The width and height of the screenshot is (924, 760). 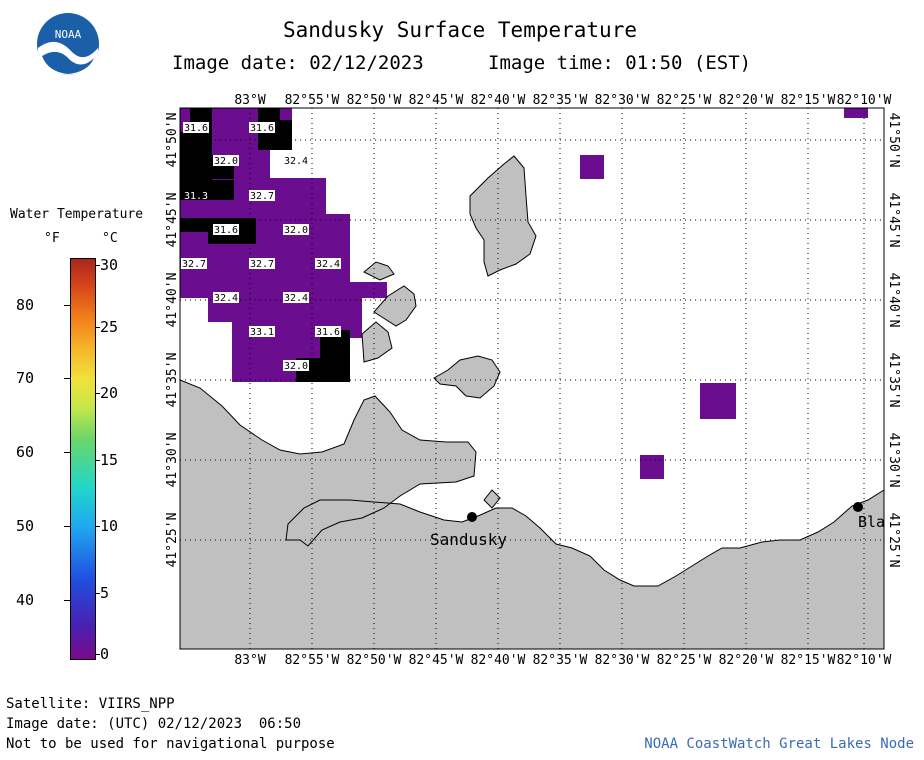 What do you see at coordinates (871, 522) in the screenshot?
I see `place-label-bla: Bla` at bounding box center [871, 522].